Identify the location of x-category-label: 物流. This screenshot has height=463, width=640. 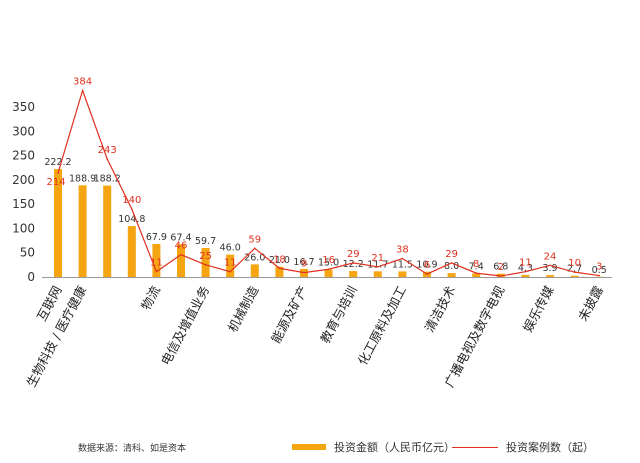
(150, 298).